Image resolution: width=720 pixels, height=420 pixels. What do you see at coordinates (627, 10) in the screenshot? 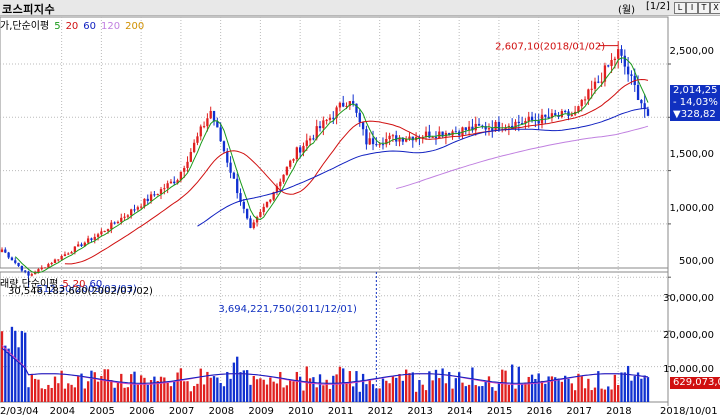
I see `period-label: (월)` at bounding box center [627, 10].